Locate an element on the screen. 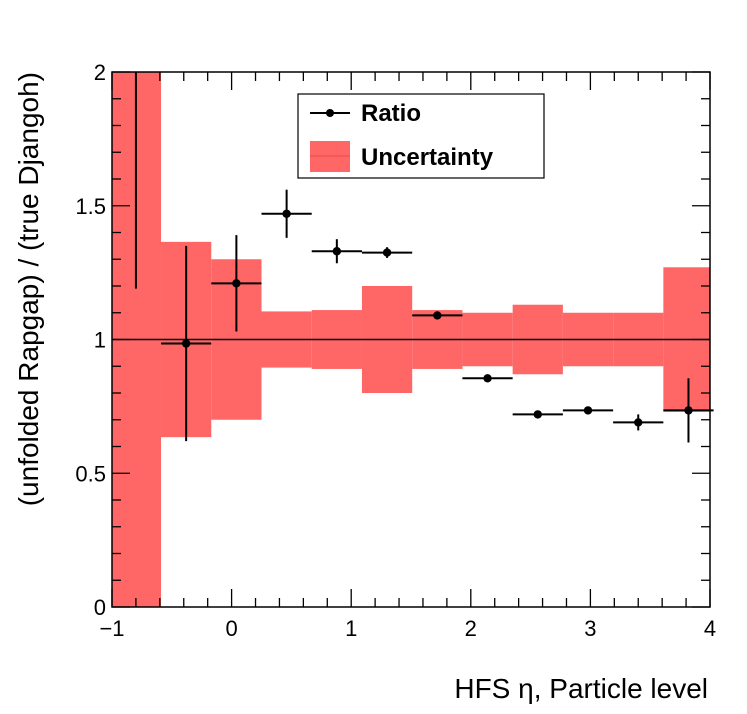 The image size is (747, 714). y-tick-label: 1.5 is located at coordinates (90, 206).